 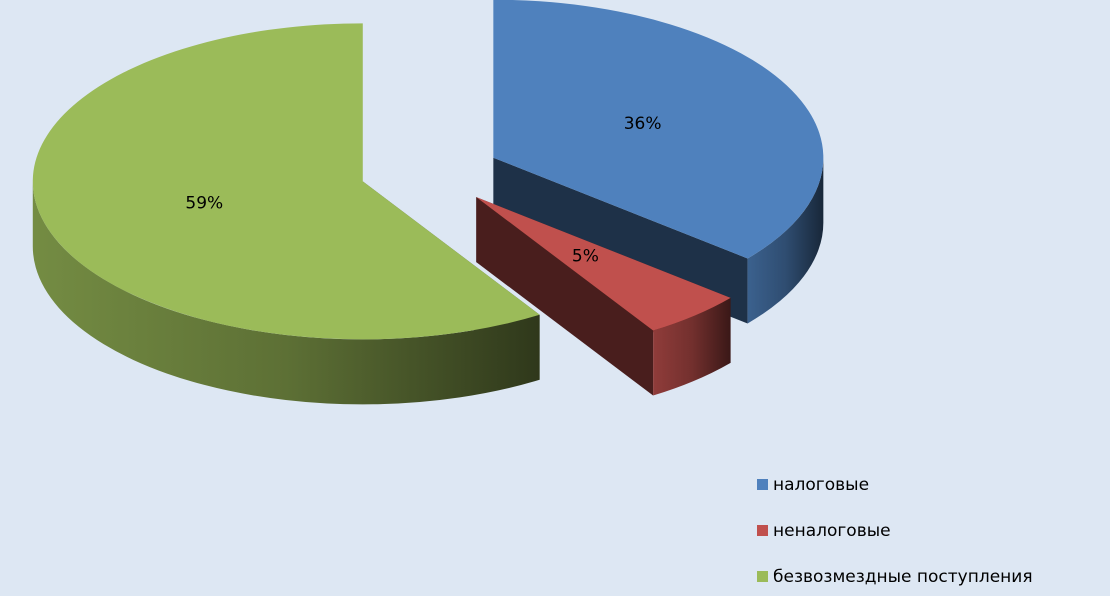 I want to click on legend-label: неналоговые, so click(x=832, y=531).